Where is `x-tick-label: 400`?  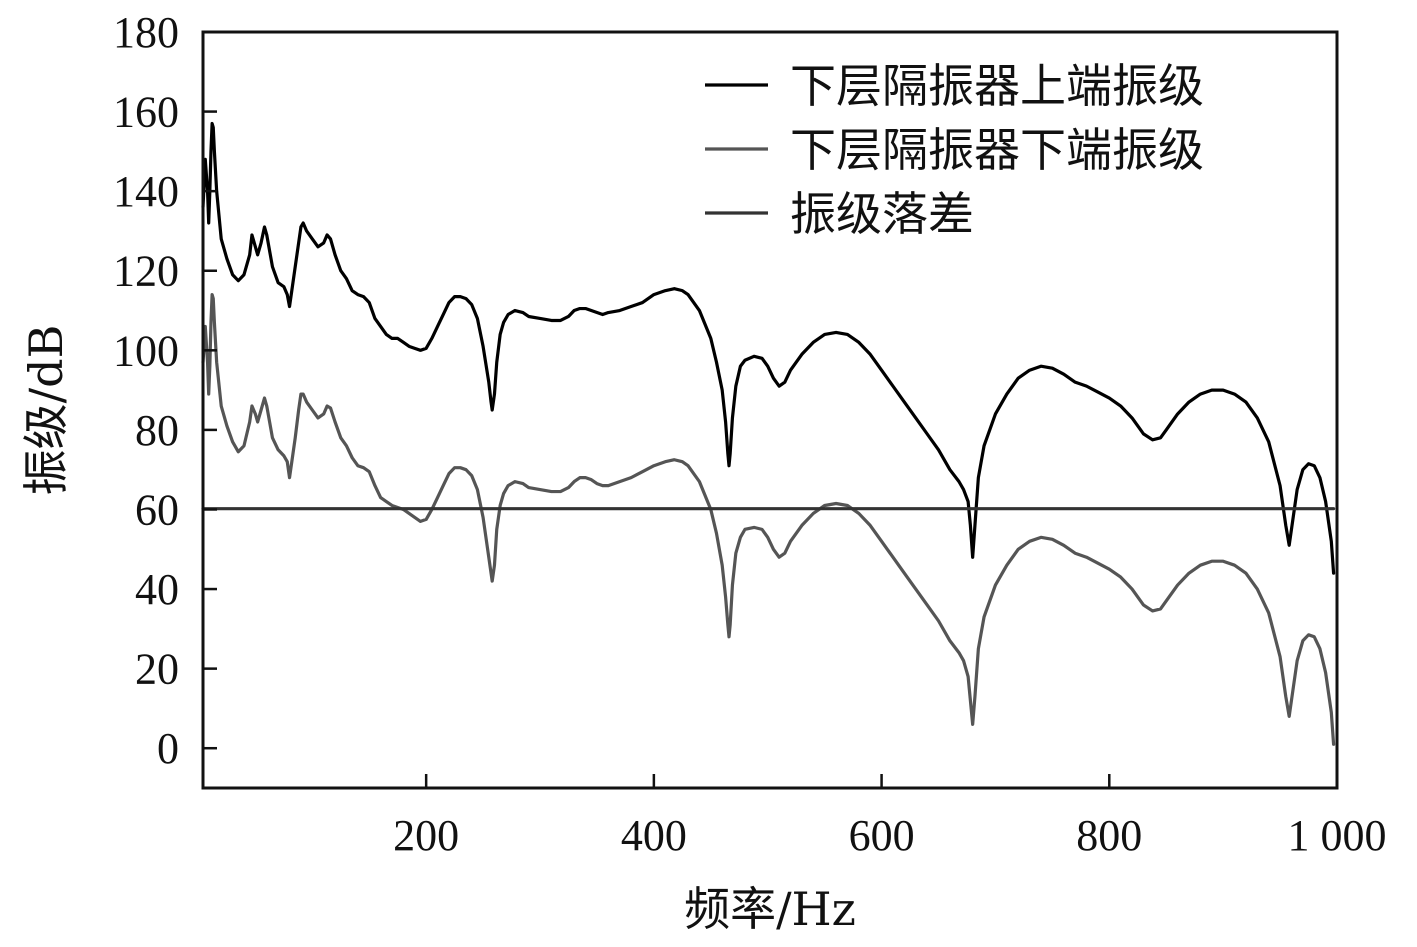 x-tick-label: 400 is located at coordinates (654, 835).